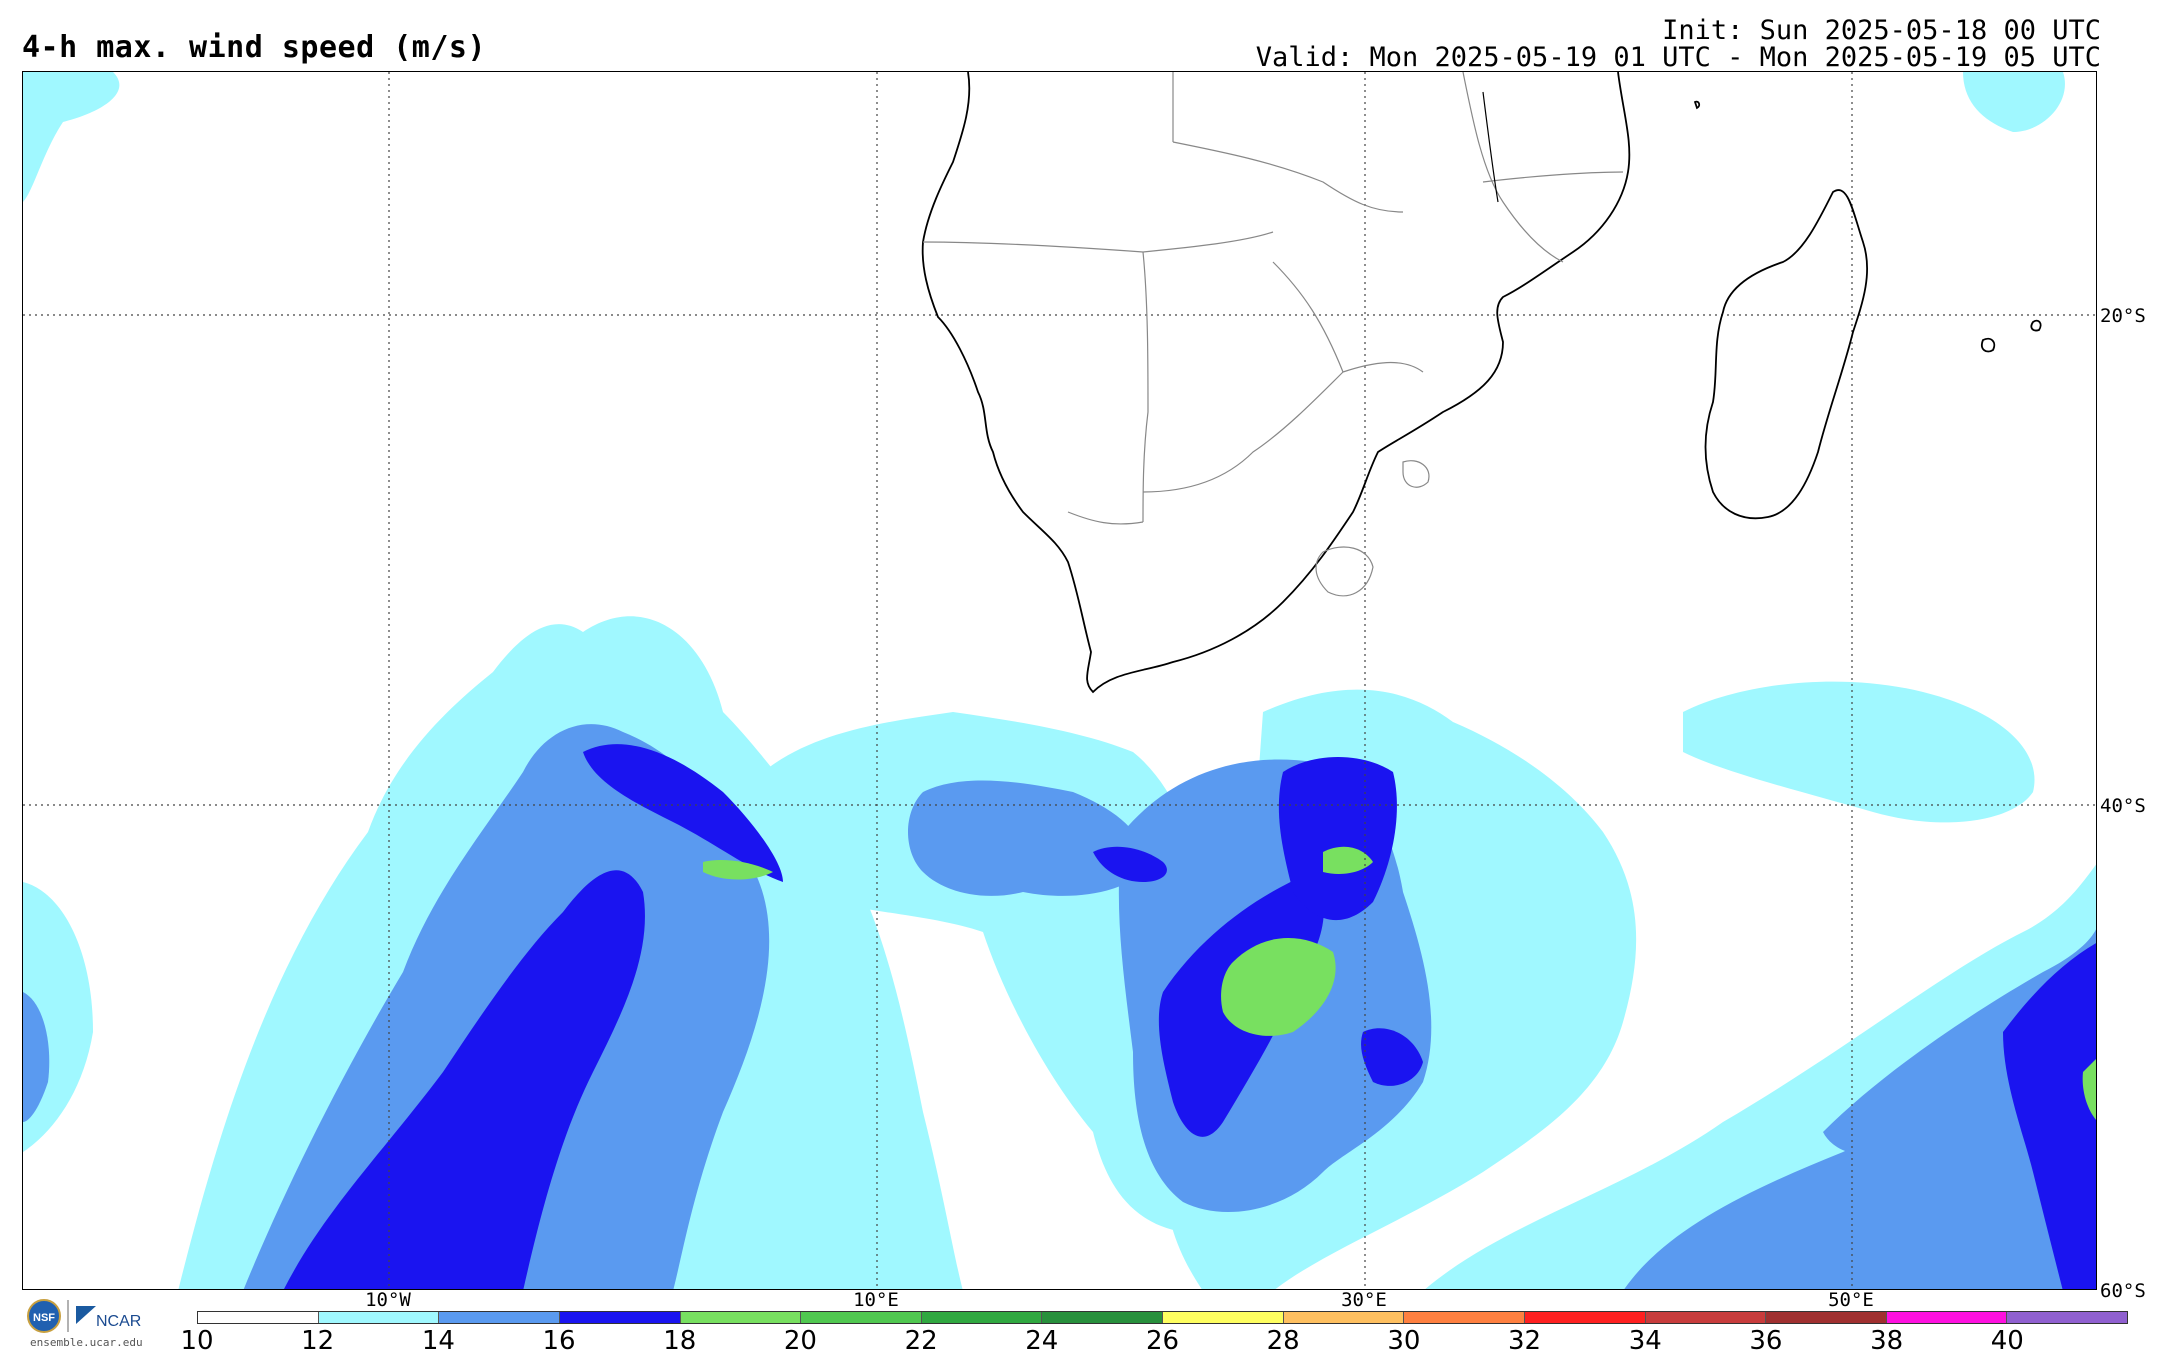 This screenshot has width=2160, height=1356. What do you see at coordinates (254, 47) in the screenshot?
I see `chart-title: 4-h max. wind speed (m/s)` at bounding box center [254, 47].